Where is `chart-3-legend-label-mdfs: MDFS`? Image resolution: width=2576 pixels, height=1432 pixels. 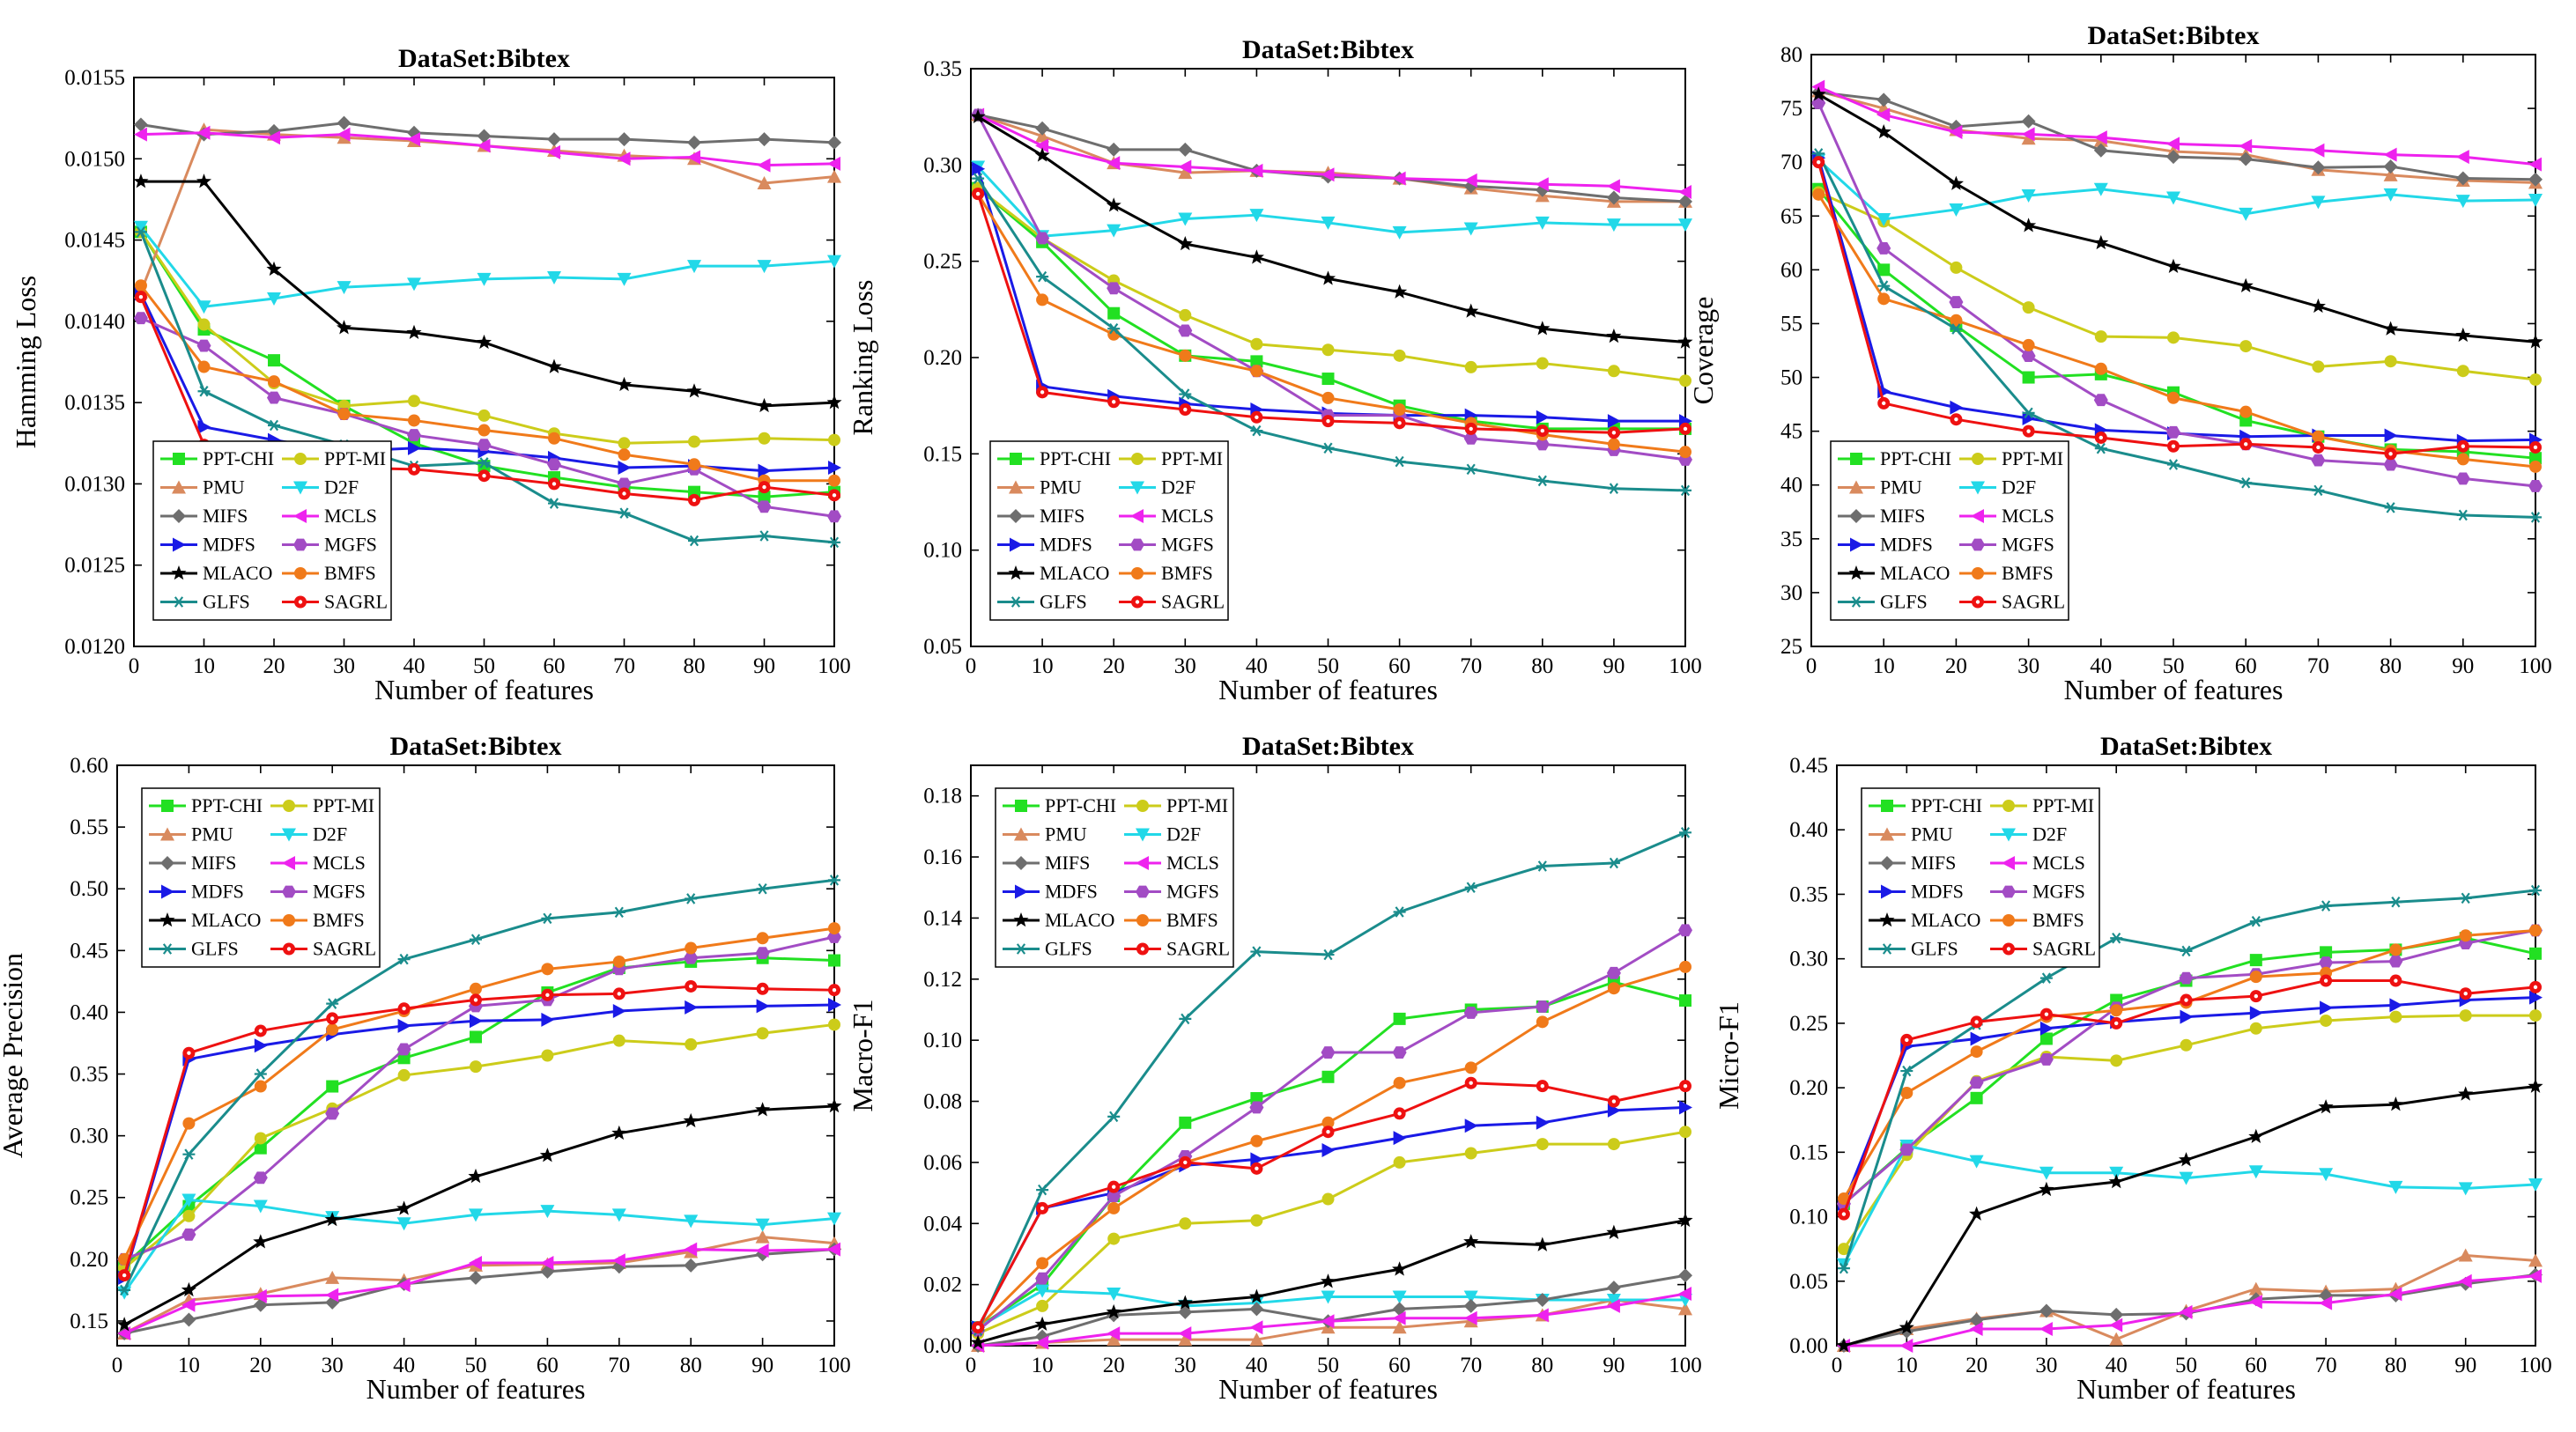 chart-3-legend-label-mdfs: MDFS is located at coordinates (1906, 545).